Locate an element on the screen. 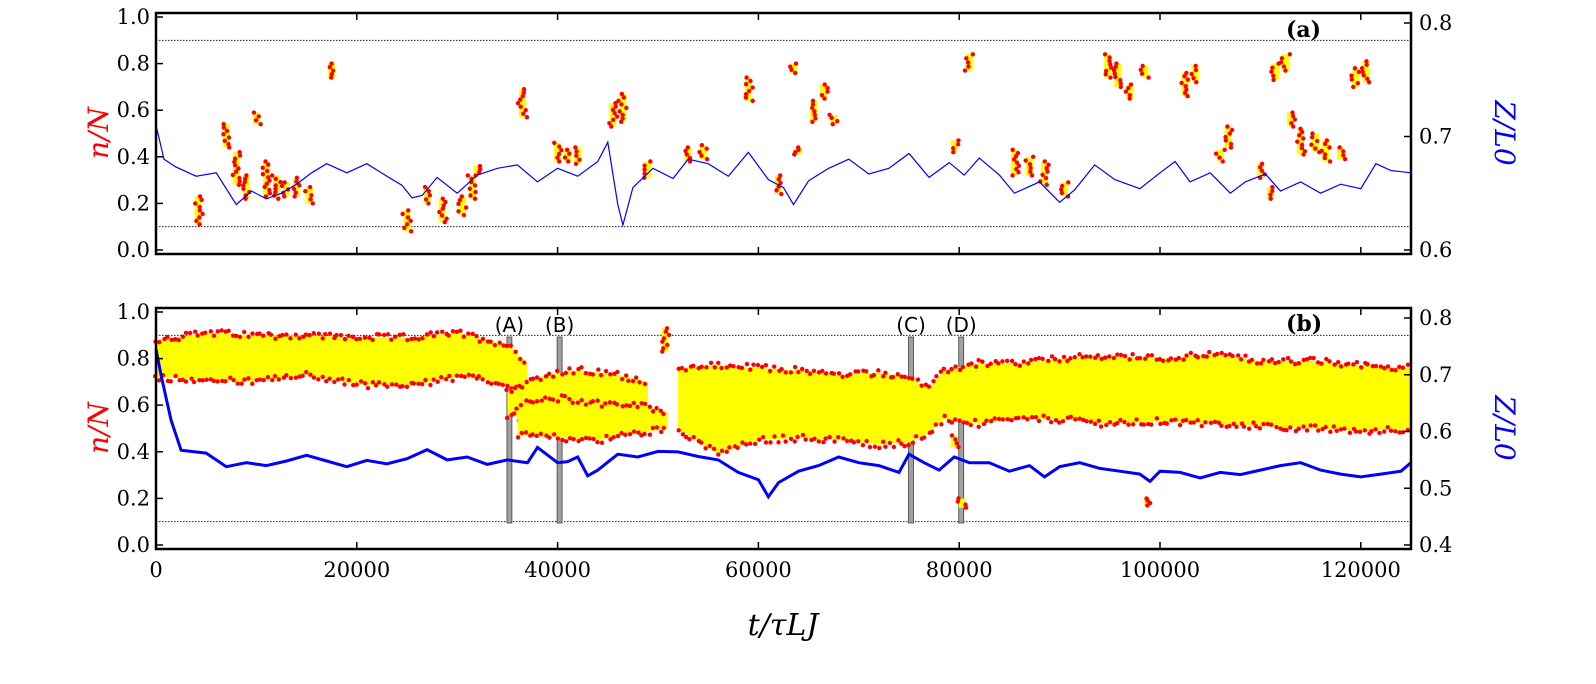 The width and height of the screenshot is (1596, 684). panel-a-left-tick-label-4: 0.8 is located at coordinates (133, 64).